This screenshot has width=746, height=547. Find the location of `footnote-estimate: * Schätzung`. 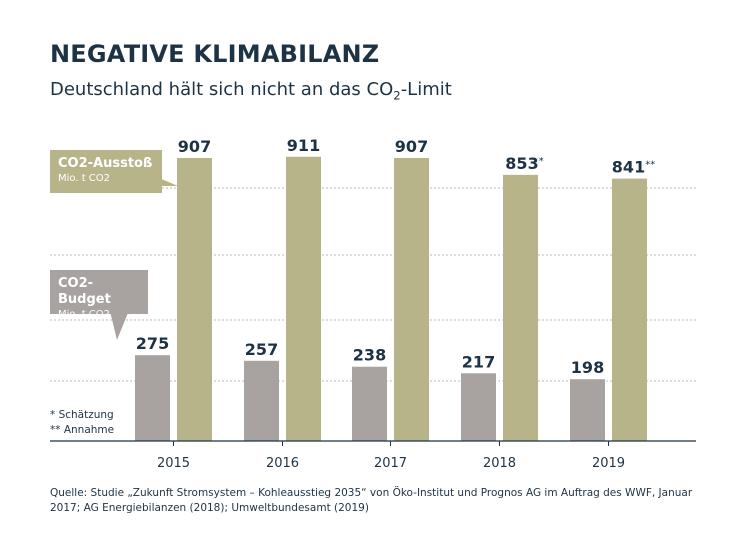

footnote-estimate: * Schätzung is located at coordinates (82, 415).